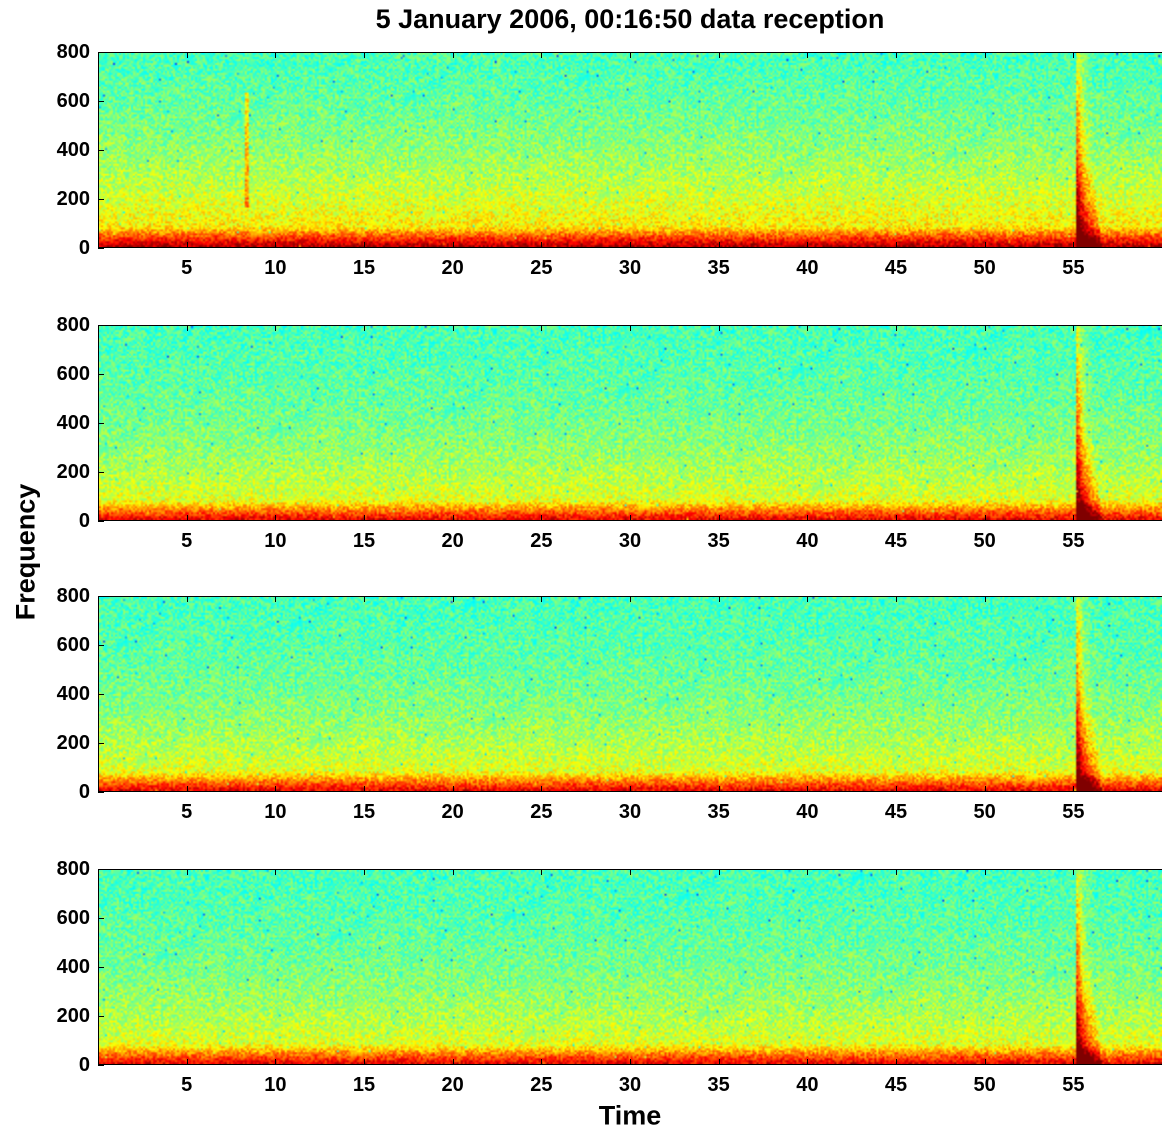 The image size is (1162, 1132). Describe the element at coordinates (807, 1085) in the screenshot. I see `x-tick-label: 40` at that location.